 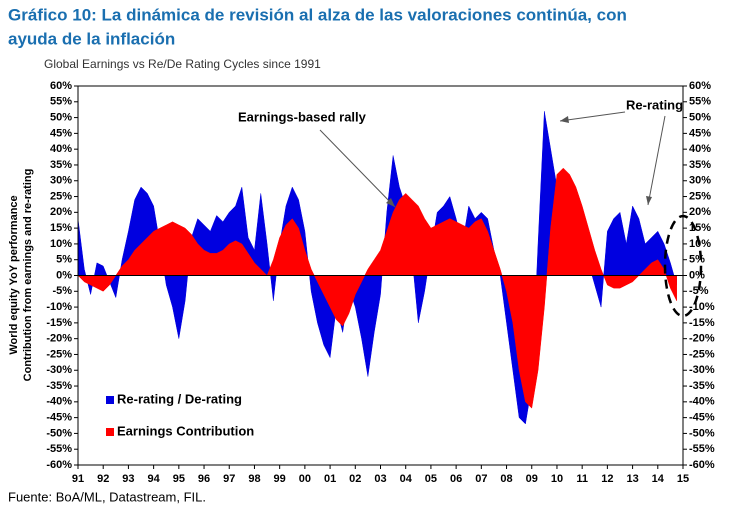 What do you see at coordinates (107, 496) in the screenshot?
I see `source: Fuente: BoA/ML, Datastream, FIL.` at bounding box center [107, 496].